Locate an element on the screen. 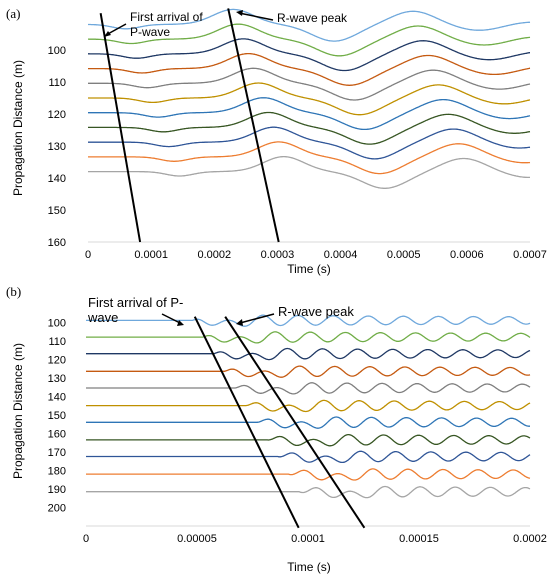 The width and height of the screenshot is (550, 579). first-arrival-arrowhead-a is located at coordinates (107, 34).